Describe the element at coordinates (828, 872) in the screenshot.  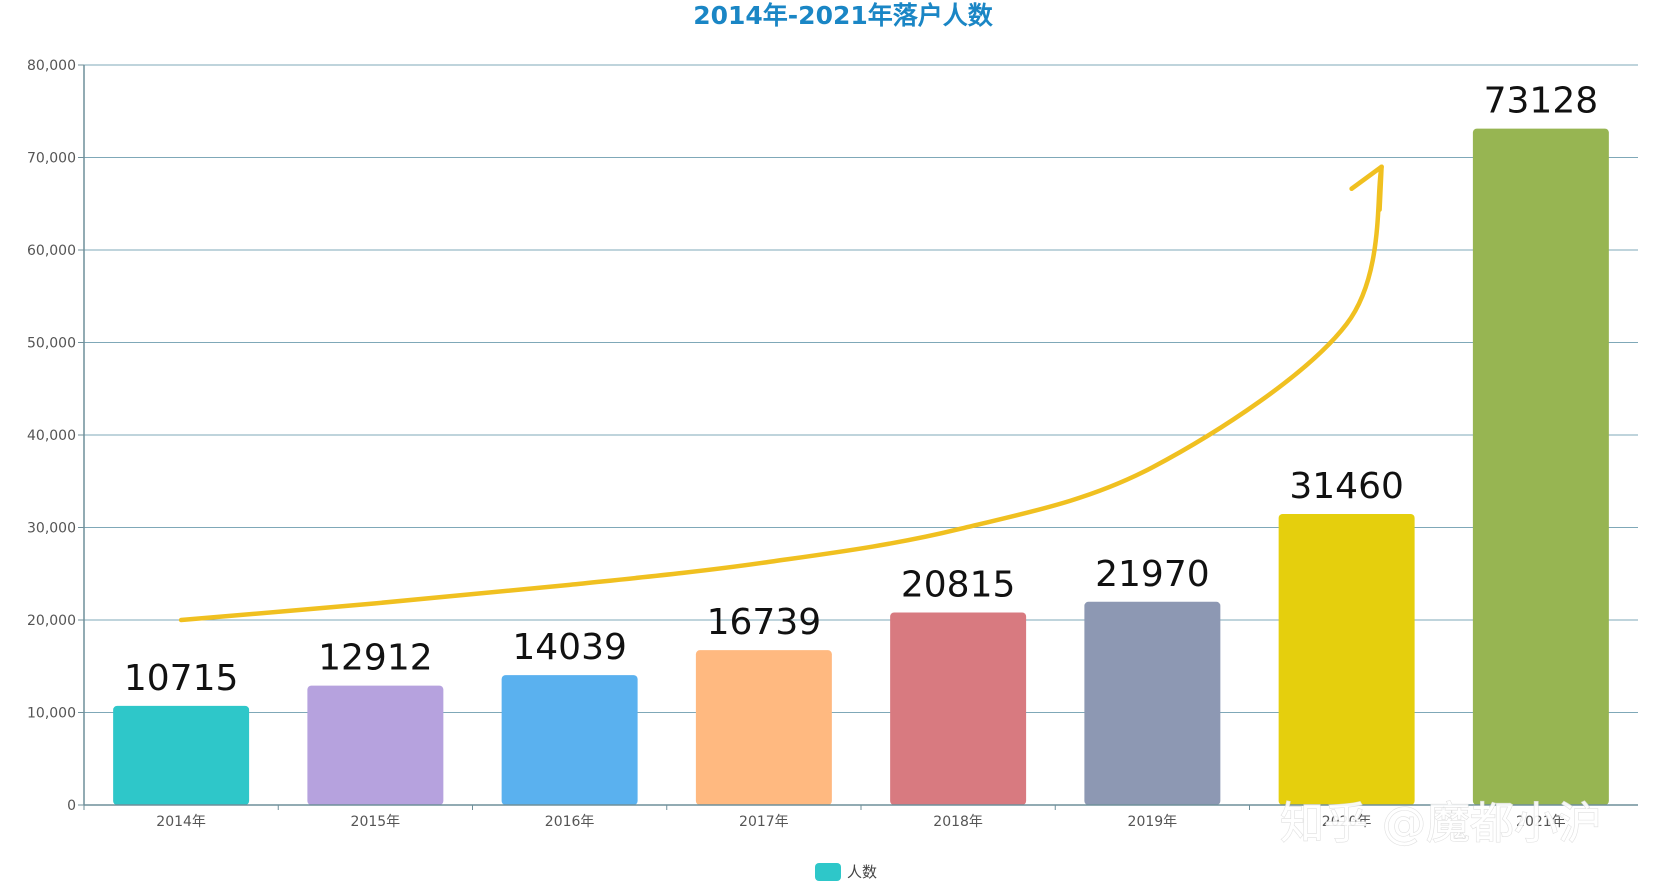
I see `legend-swatch` at that location.